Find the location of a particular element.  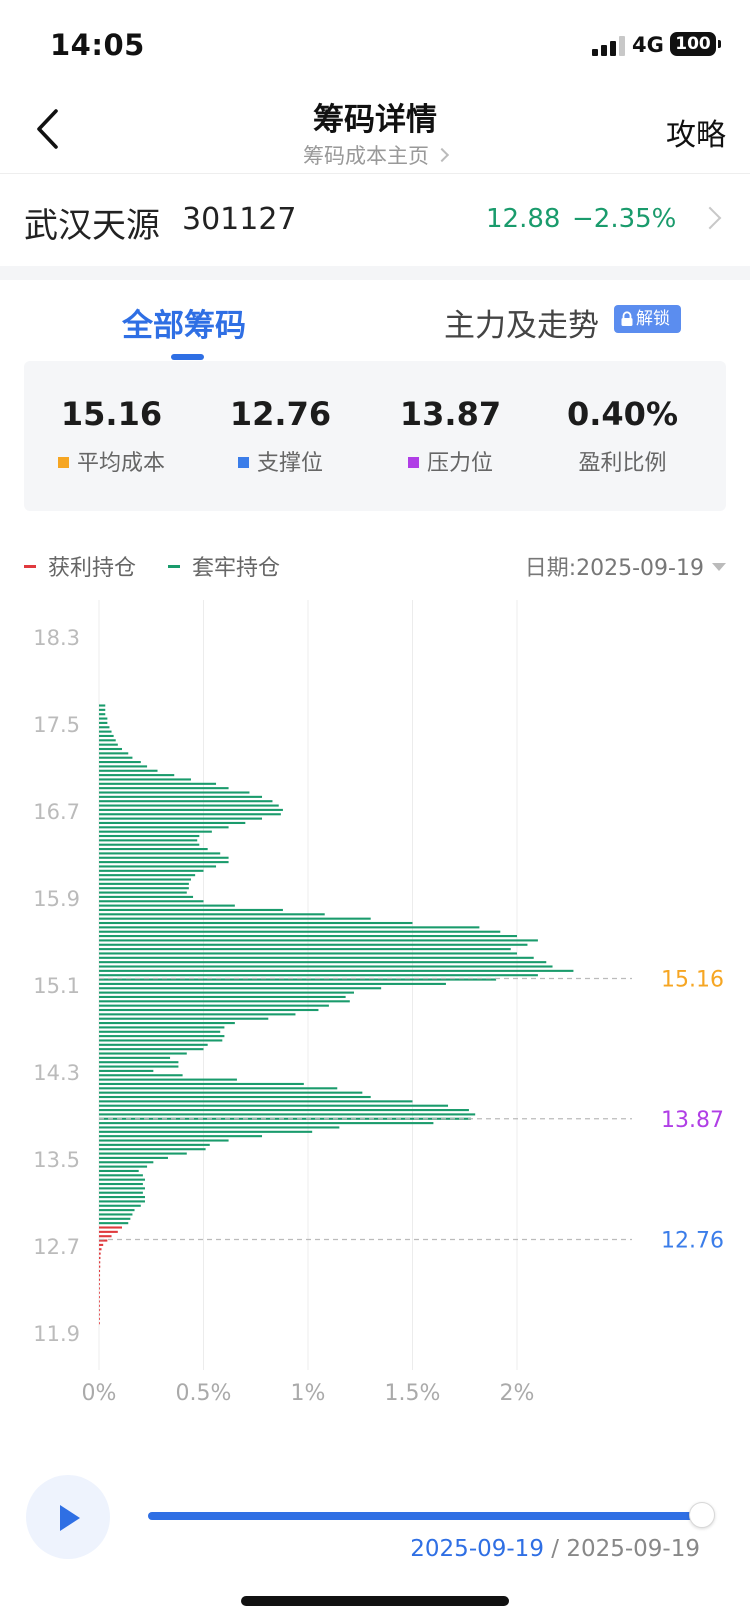

stock-name: 武汉天源 is located at coordinates (92, 226).